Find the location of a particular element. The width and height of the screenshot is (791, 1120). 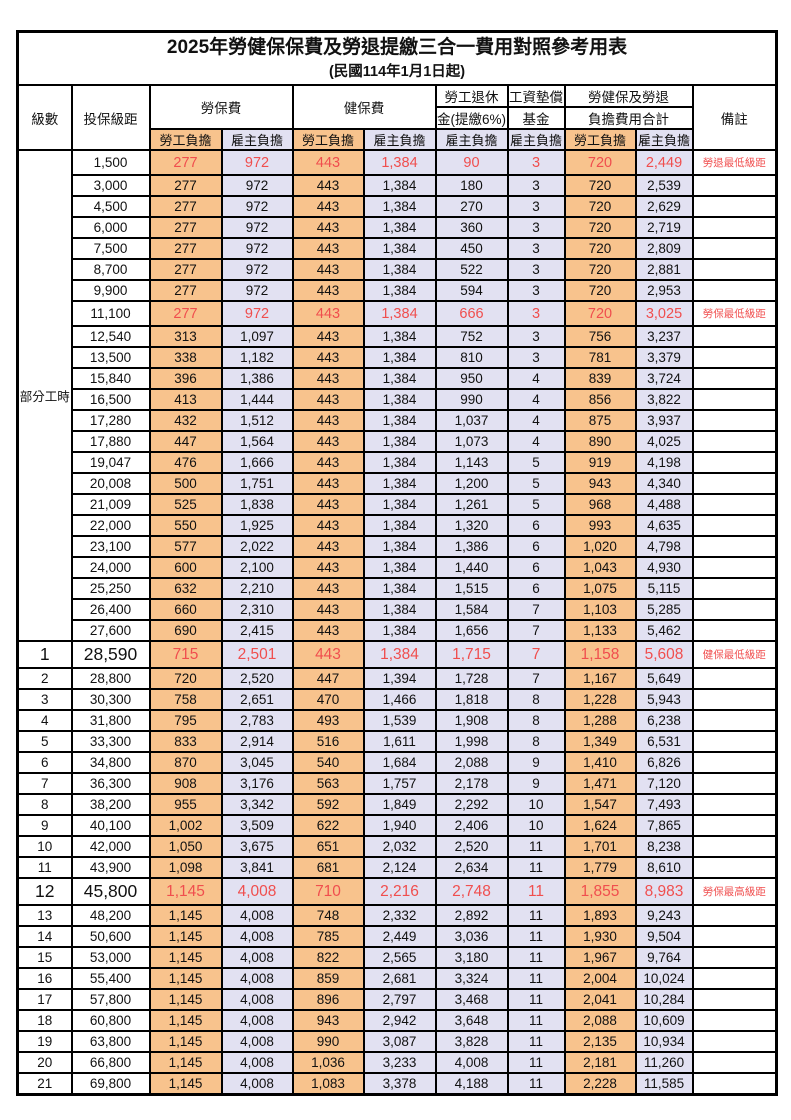

level-cell: 11 is located at coordinates (44, 867).